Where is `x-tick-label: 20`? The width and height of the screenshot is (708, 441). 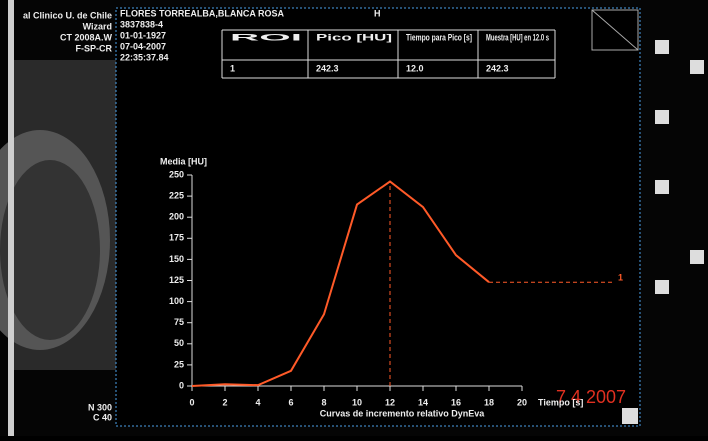 x-tick-label: 20 is located at coordinates (522, 402).